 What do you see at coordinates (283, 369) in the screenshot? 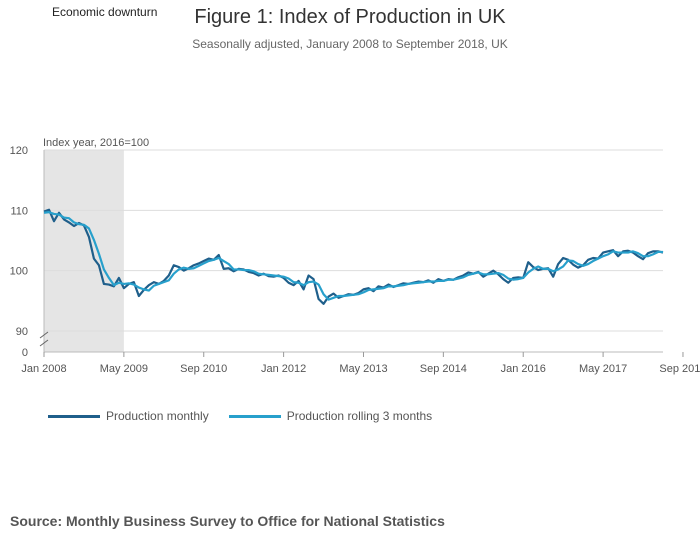
I see `x-tick-label: Jan 2012` at bounding box center [283, 369].